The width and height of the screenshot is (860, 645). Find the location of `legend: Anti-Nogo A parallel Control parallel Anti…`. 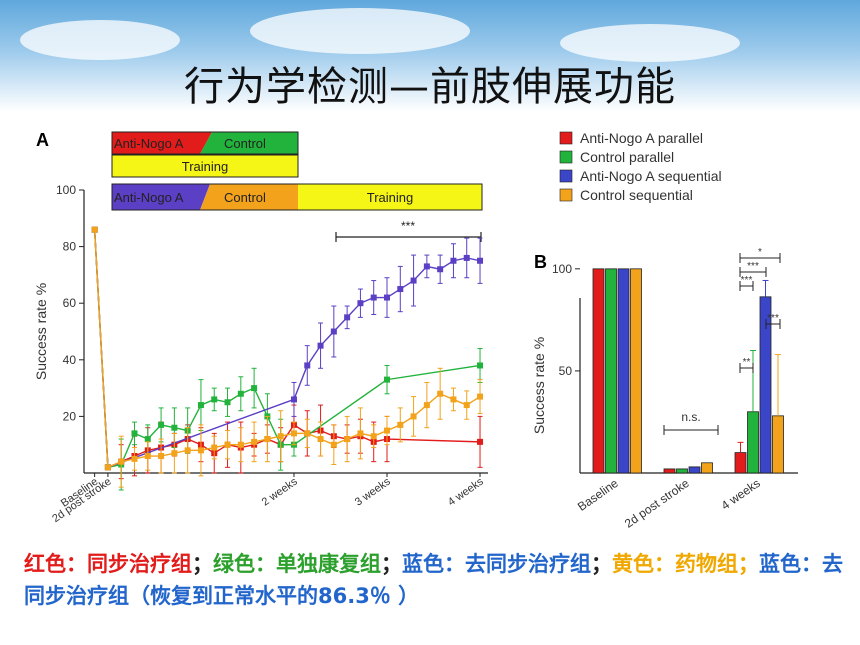

legend: Anti-Nogo A parallel Control parallel Anti… is located at coordinates (640, 166).